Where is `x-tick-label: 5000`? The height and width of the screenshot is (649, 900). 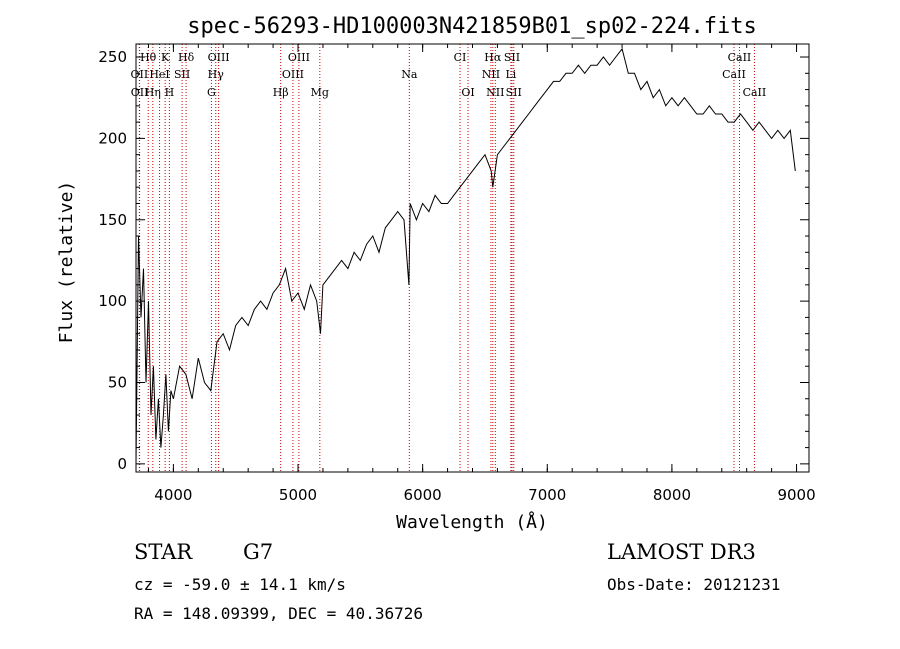
x-tick-label: 5000 is located at coordinates (298, 495).